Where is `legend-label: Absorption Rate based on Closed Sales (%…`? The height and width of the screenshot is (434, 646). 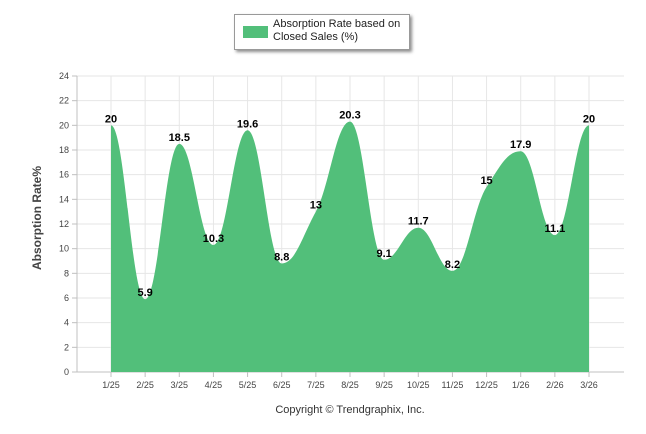
legend-label: Absorption Rate based on Closed Sales (%… is located at coordinates (337, 30).